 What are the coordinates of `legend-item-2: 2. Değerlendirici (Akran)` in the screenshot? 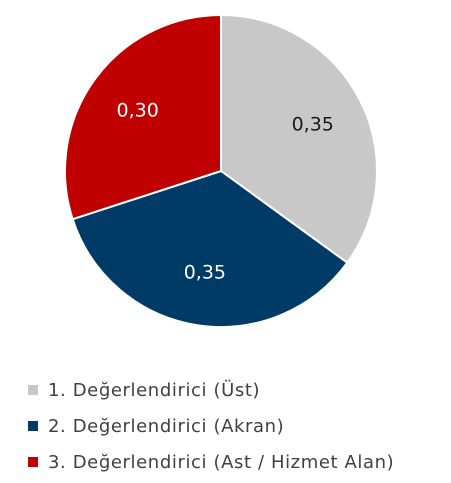 It's located at (211, 426).